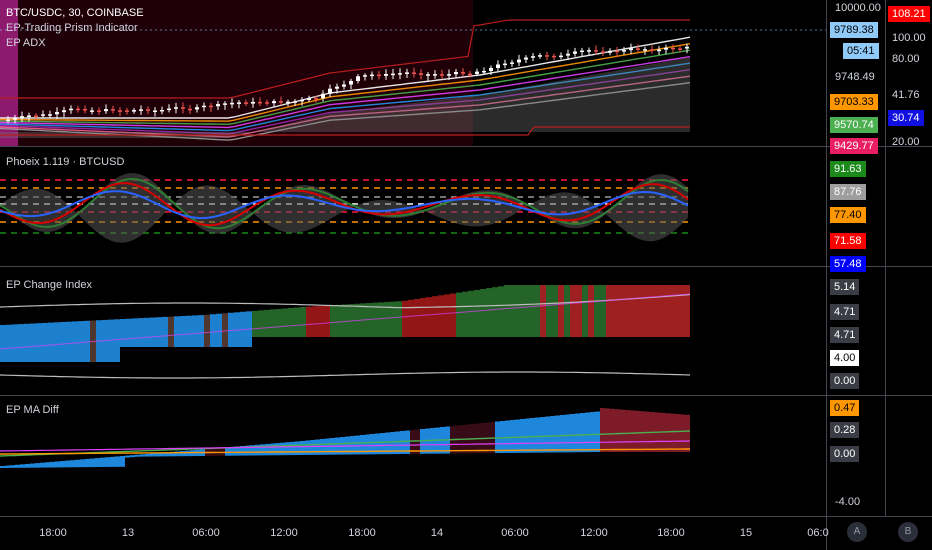 This screenshot has height=550, width=932. What do you see at coordinates (848, 264) in the screenshot?
I see `phoeix-label-5: 57.48` at bounding box center [848, 264].